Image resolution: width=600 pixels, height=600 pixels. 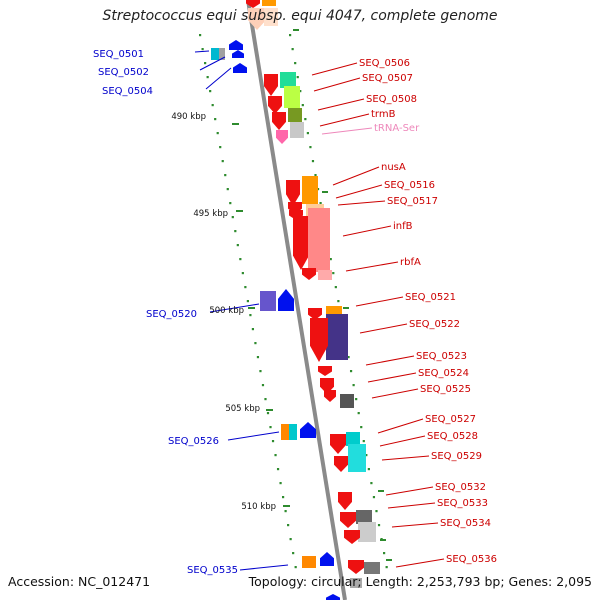 What do you see at coordinates (441, 356) in the screenshot?
I see `right-gene-label: SEQ_0523` at bounding box center [441, 356].